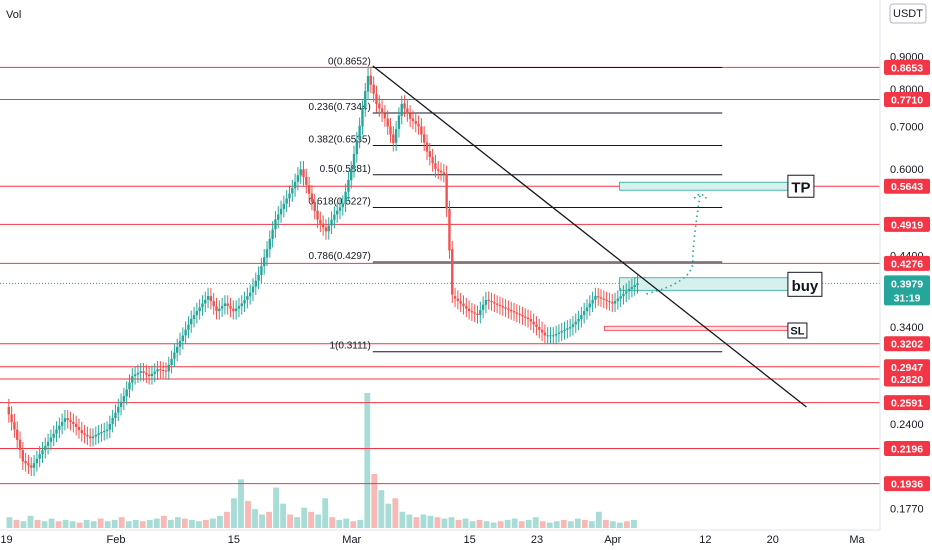  I want to click on x-tick-label: 23, so click(537, 540).